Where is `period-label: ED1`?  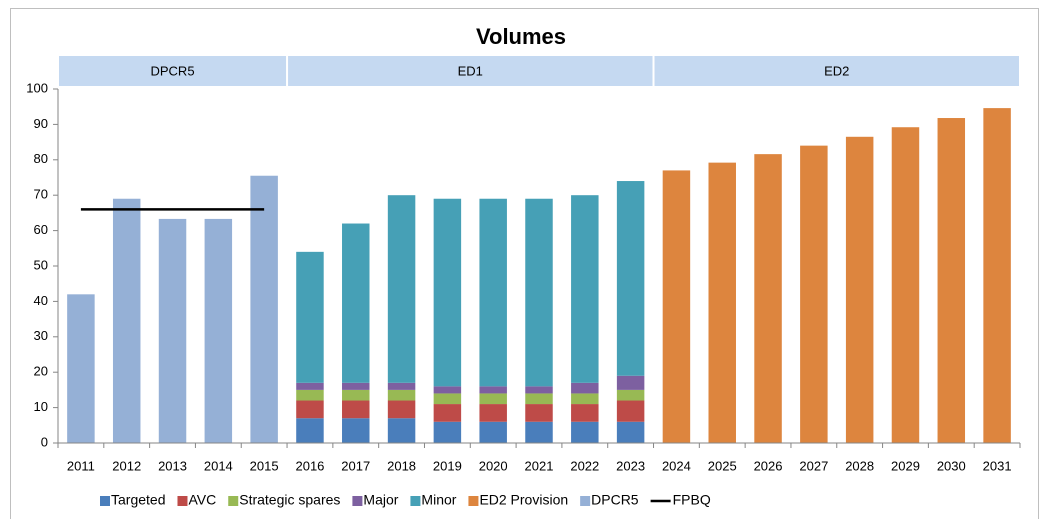
period-label: ED1 is located at coordinates (470, 70).